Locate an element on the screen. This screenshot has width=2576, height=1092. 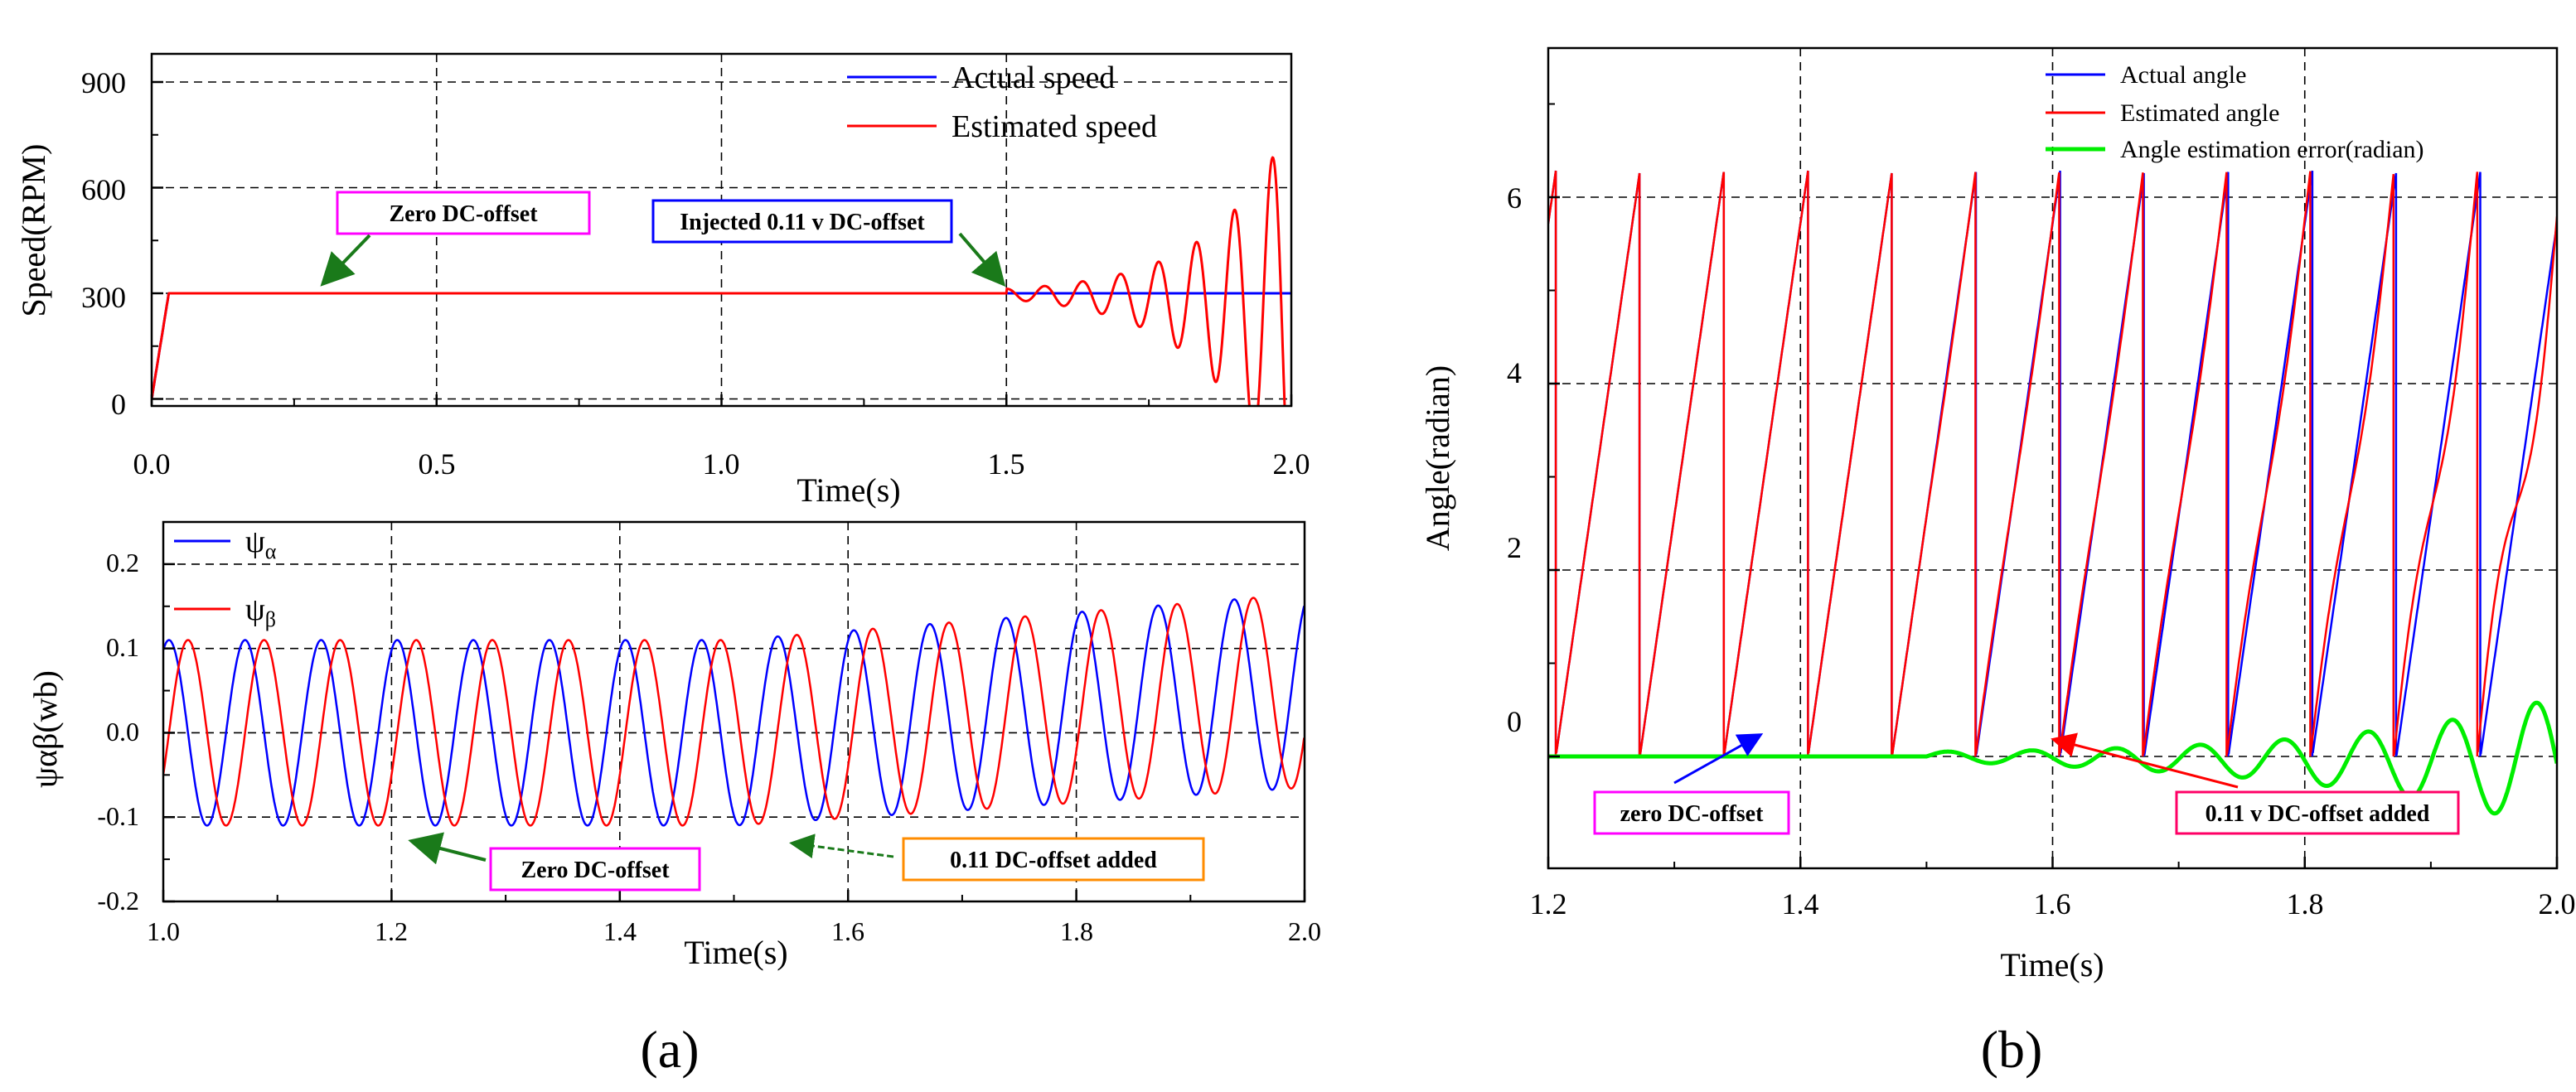
legend-label-actual-angle: Actual angle is located at coordinates (2183, 75).